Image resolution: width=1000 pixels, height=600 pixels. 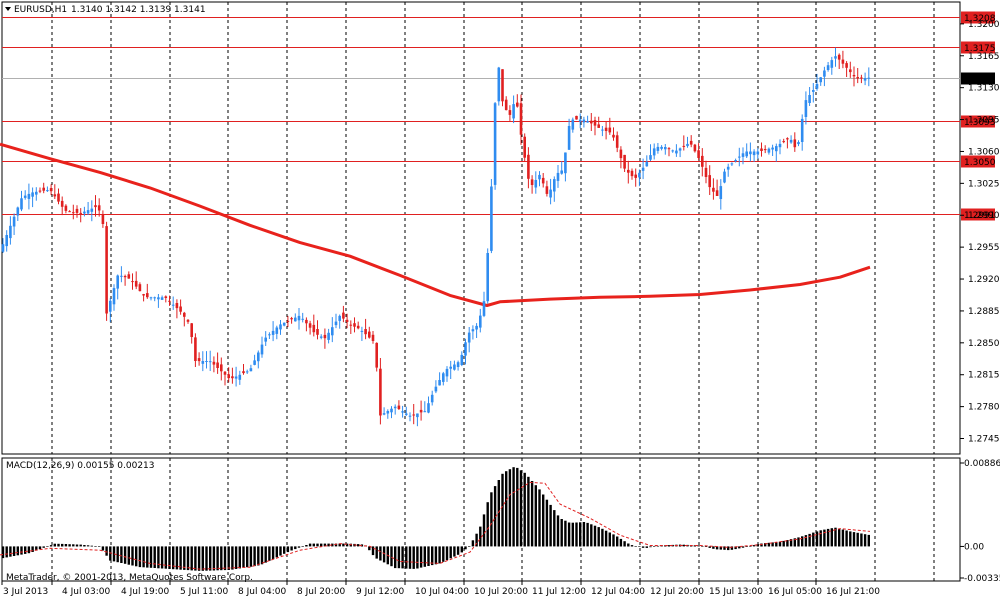 I want to click on price-tick-label: 1.2920, so click(x=984, y=280).